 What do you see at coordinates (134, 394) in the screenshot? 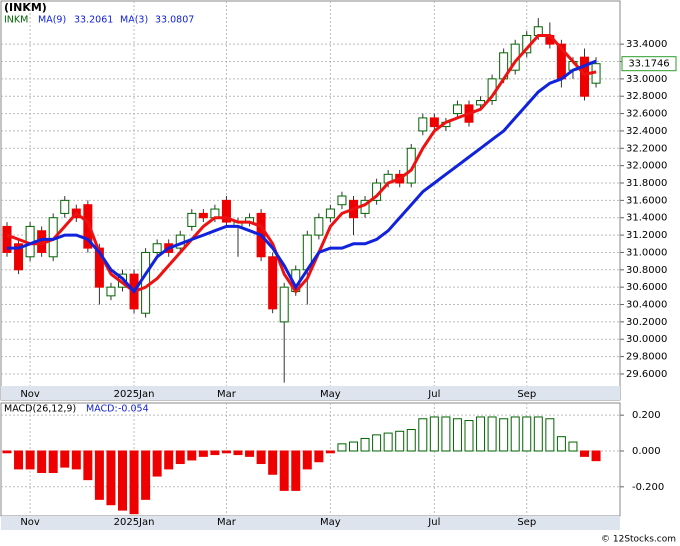
I see `x-tick-label: 2025Jan` at bounding box center [134, 394].